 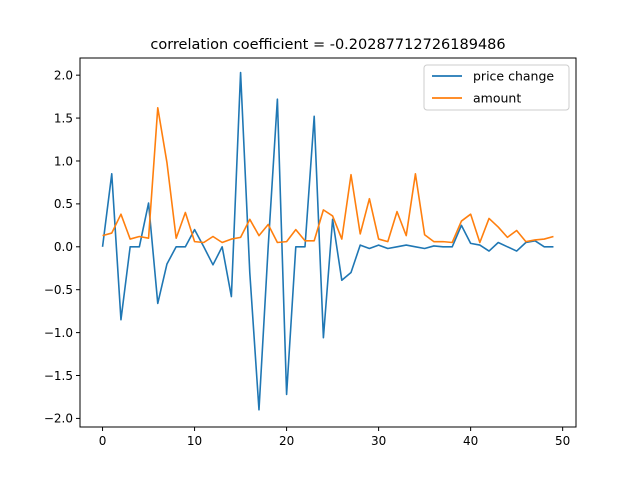 I want to click on y-tick-label: 0.5, so click(x=63, y=204).